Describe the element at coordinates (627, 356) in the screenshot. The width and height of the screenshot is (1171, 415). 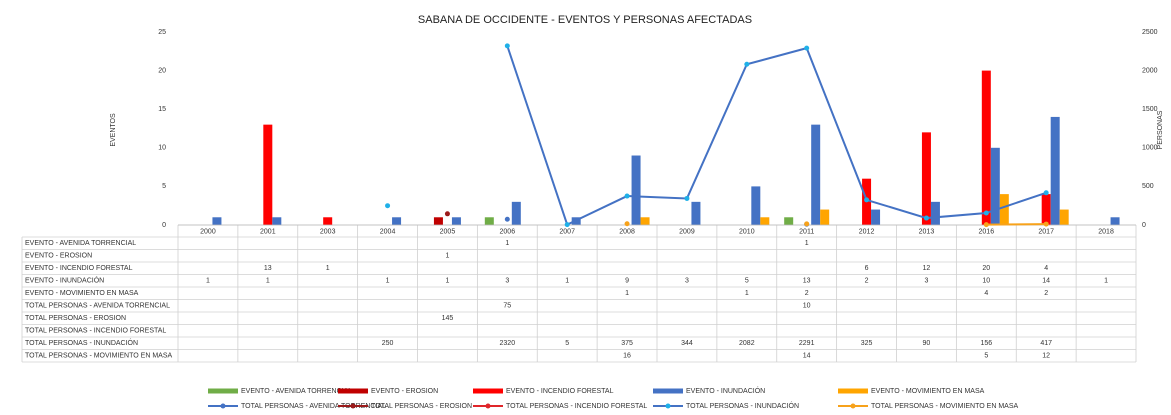
I see `table-cell: 16` at that location.